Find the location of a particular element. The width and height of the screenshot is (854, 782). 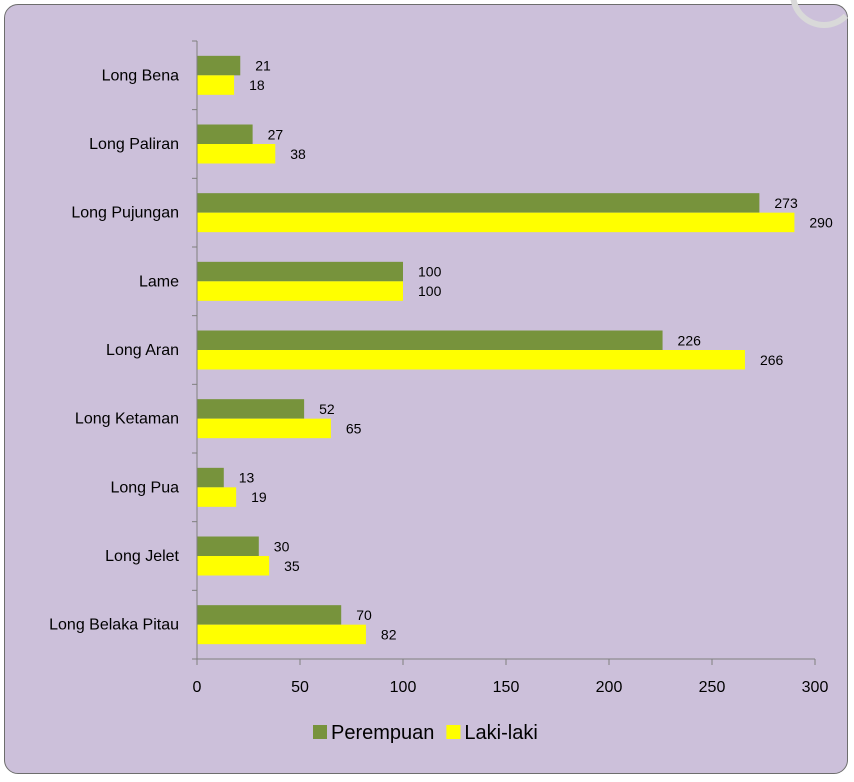

category-label: Long Pujungan is located at coordinates (125, 213).